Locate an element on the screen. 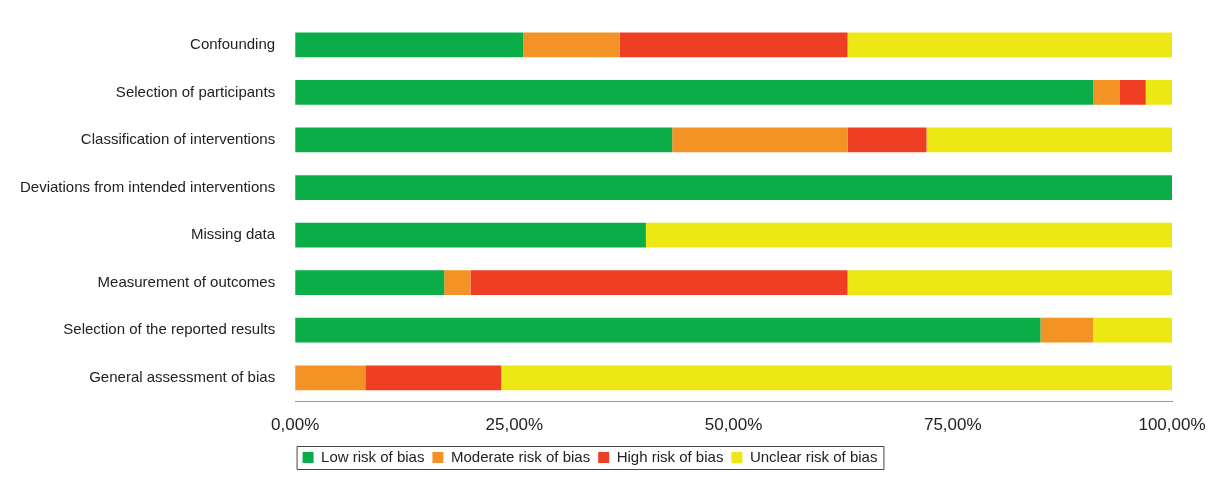 The width and height of the screenshot is (1227, 477). y-tick-label: Missing data is located at coordinates (233, 234).